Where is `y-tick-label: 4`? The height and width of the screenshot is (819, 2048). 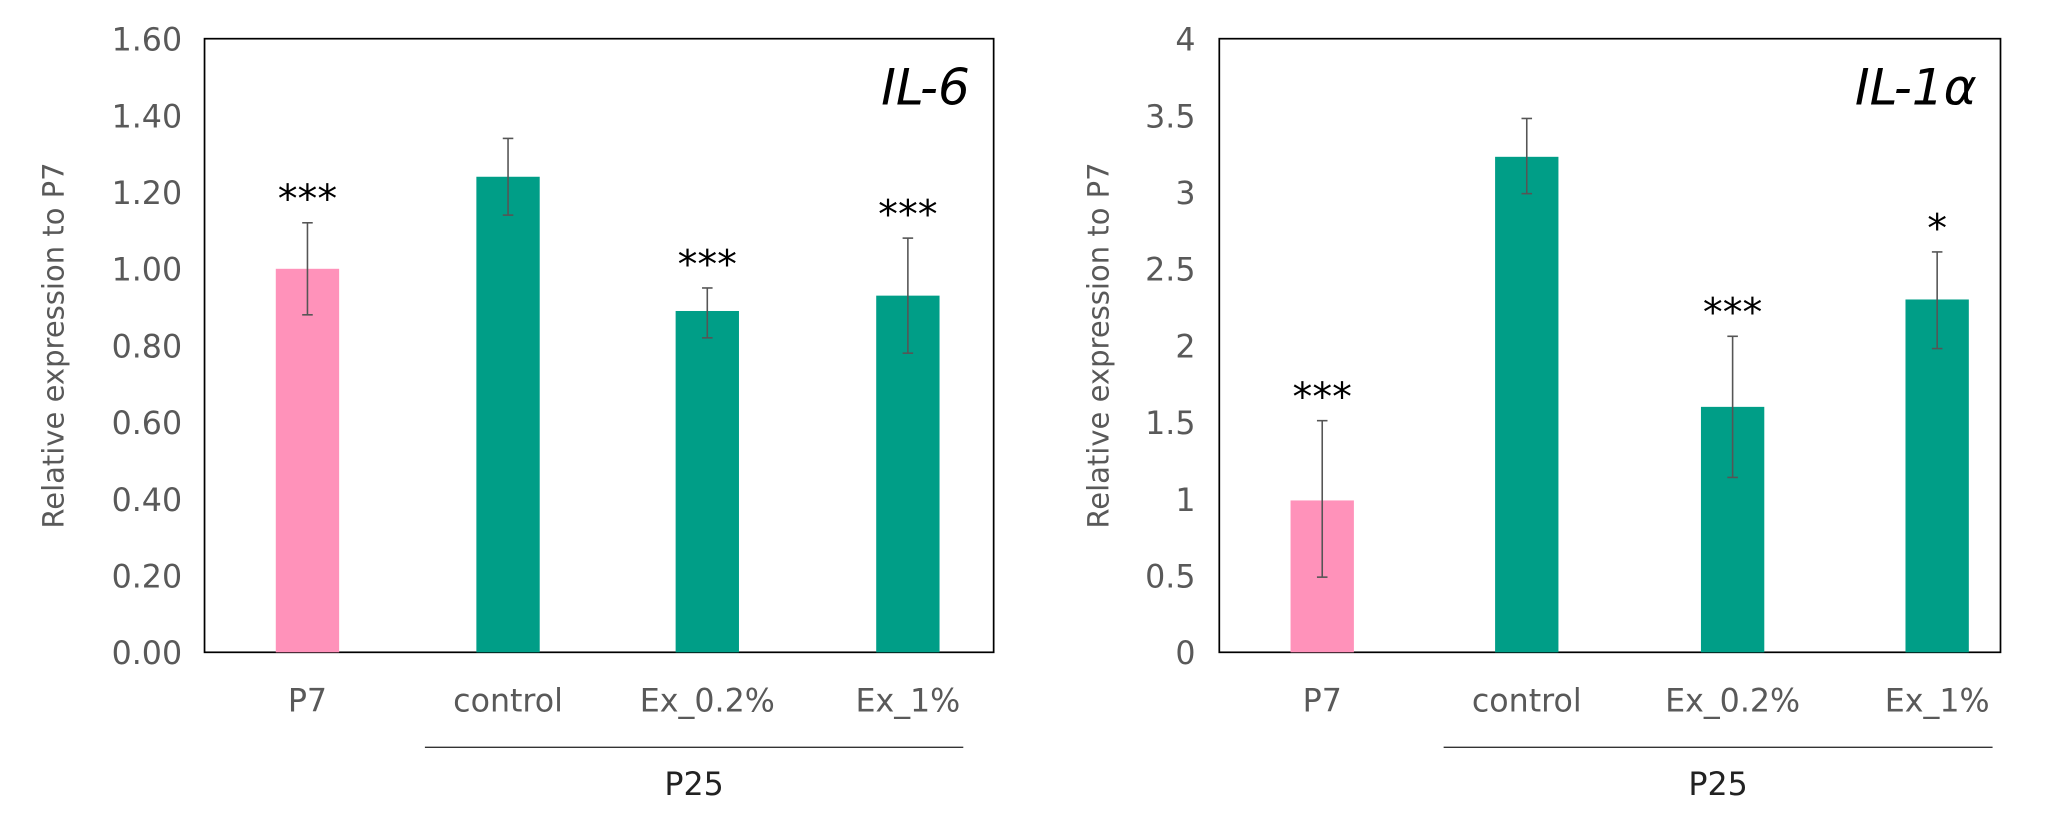 y-tick-label: 4 is located at coordinates (1185, 41).